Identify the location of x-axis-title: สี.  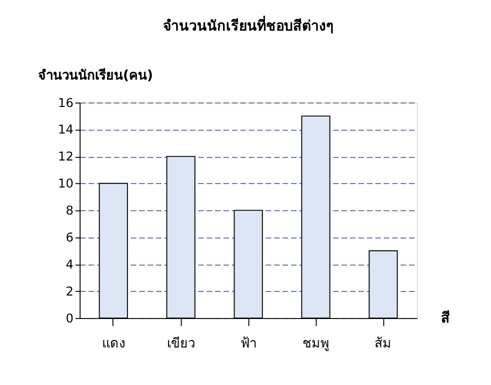
(445, 318).